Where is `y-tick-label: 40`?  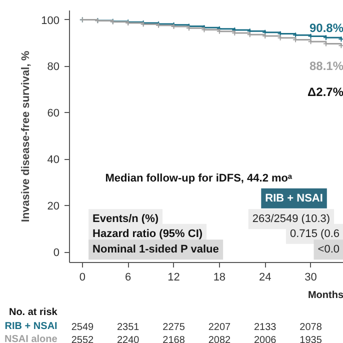 y-tick-label: 40 is located at coordinates (53, 160).